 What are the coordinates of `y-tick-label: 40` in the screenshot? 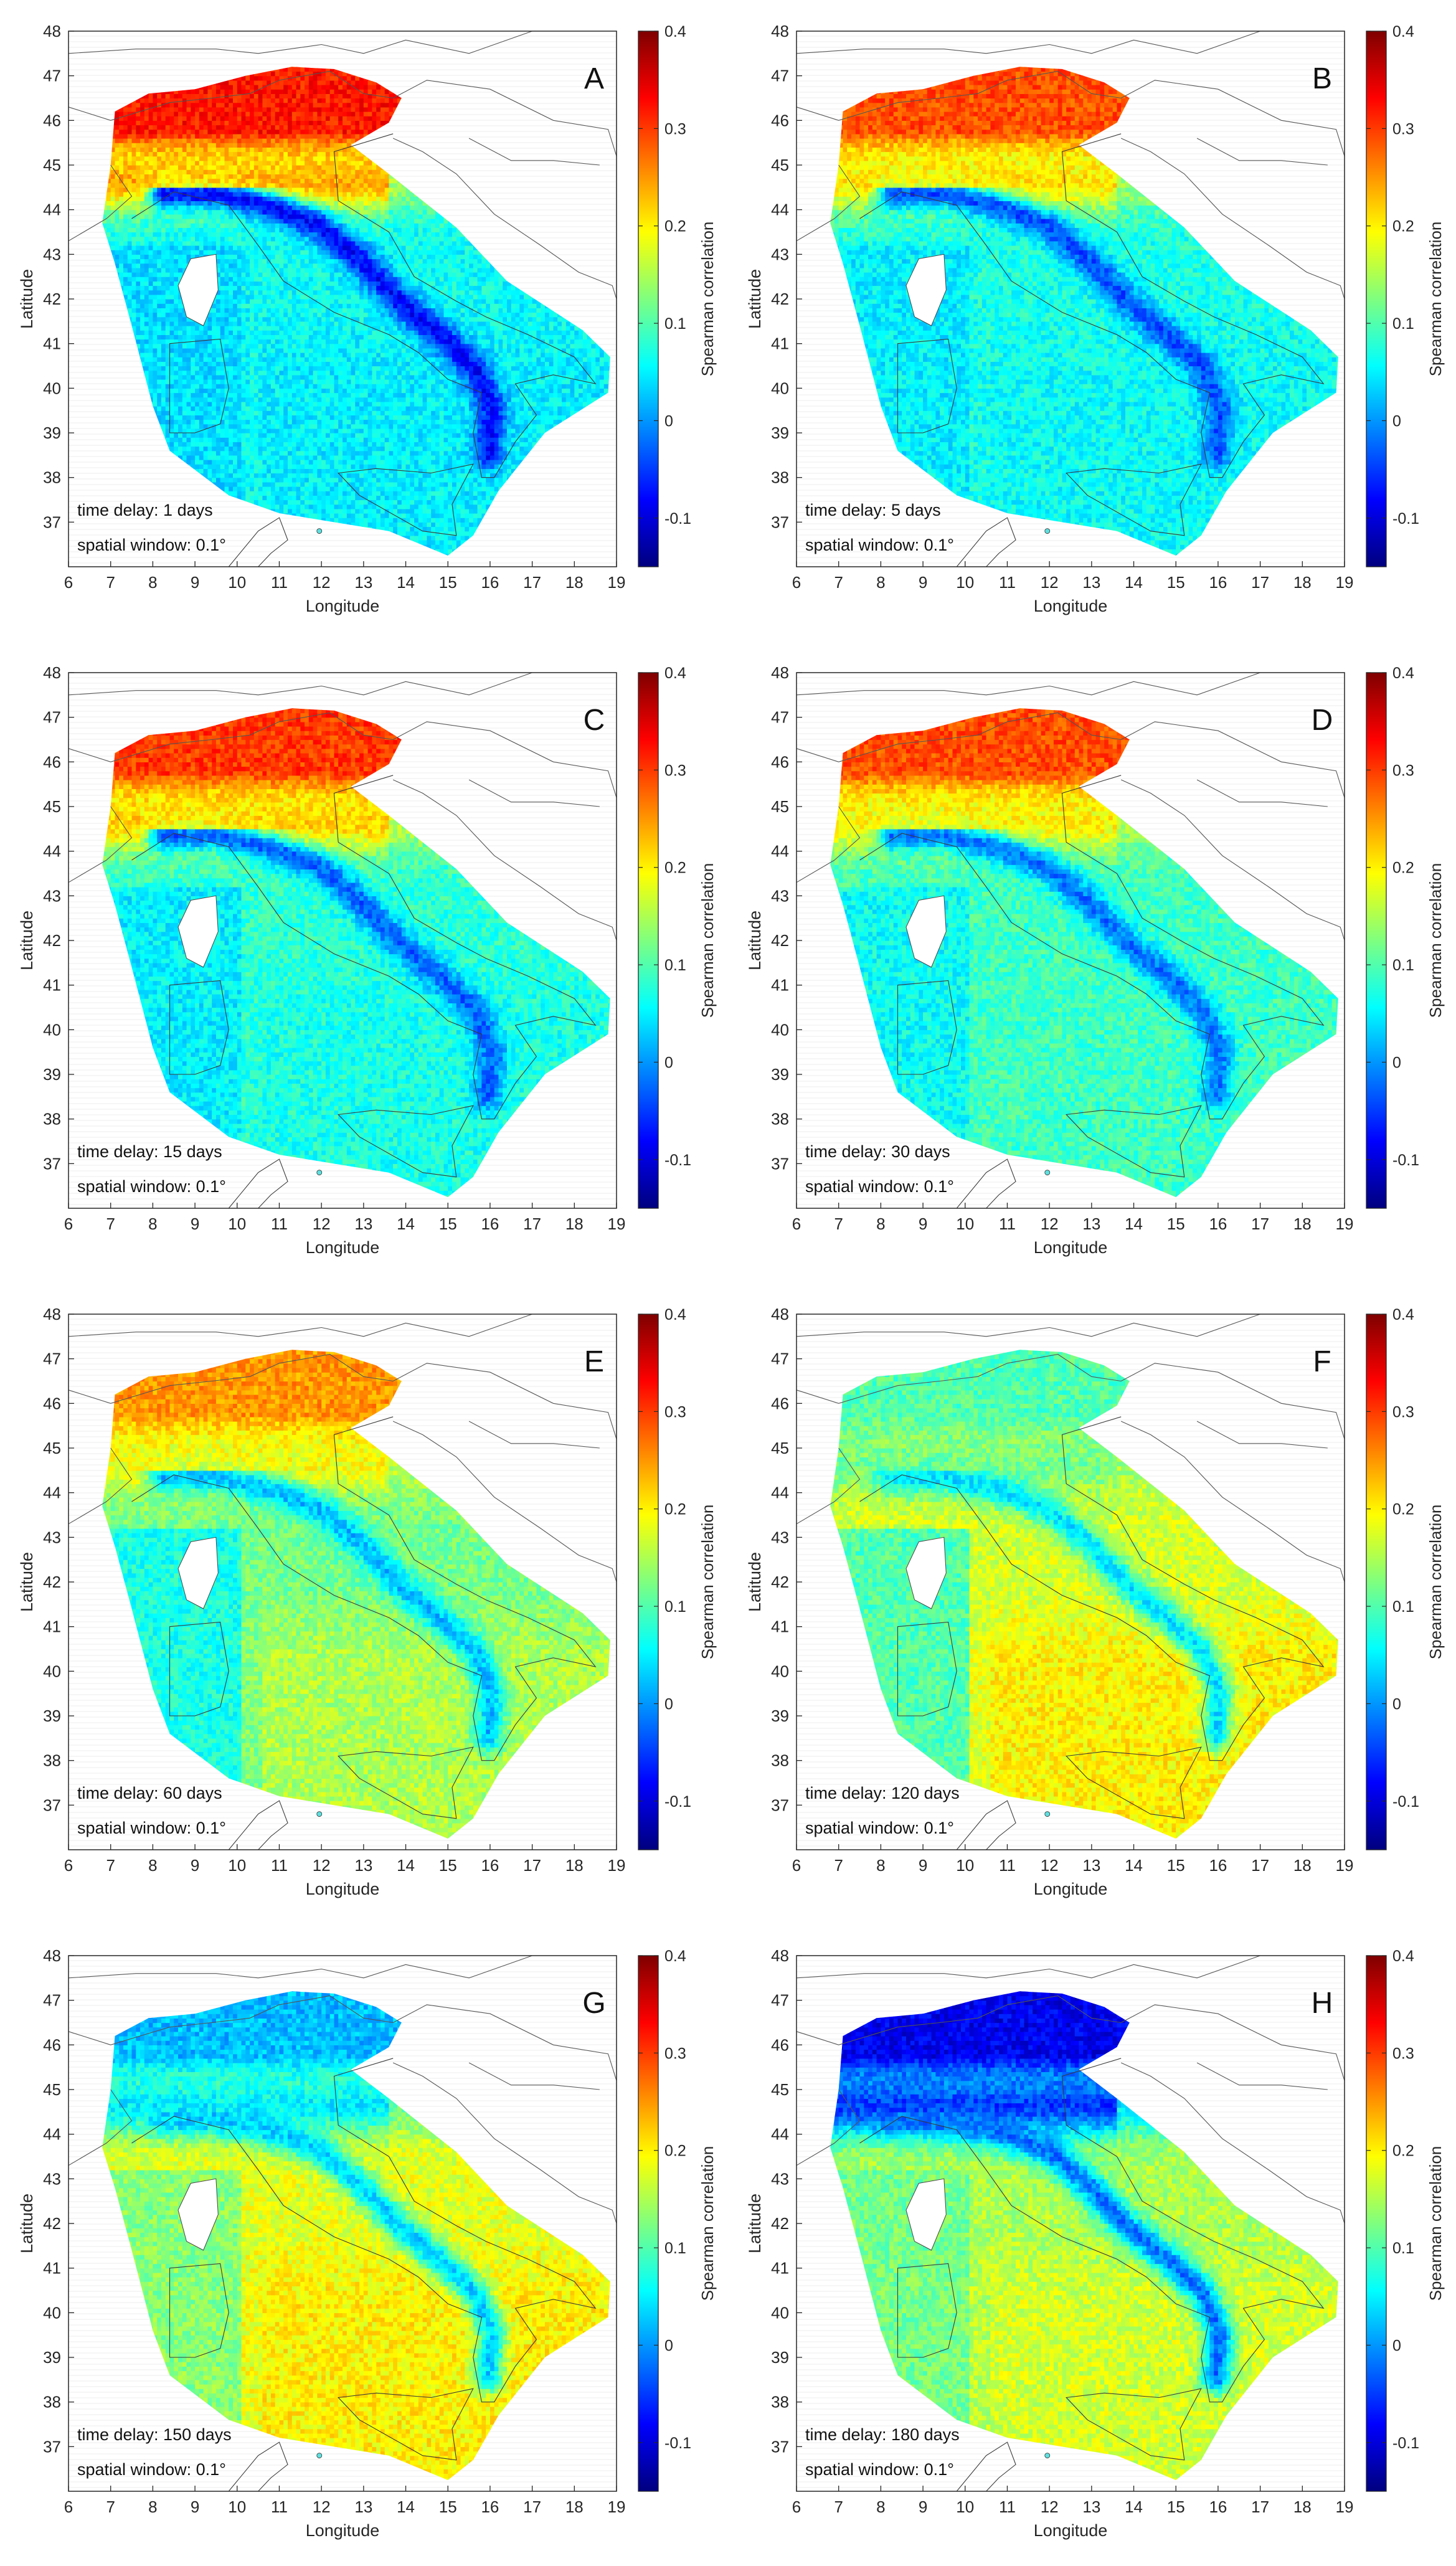 It's located at (780, 2312).